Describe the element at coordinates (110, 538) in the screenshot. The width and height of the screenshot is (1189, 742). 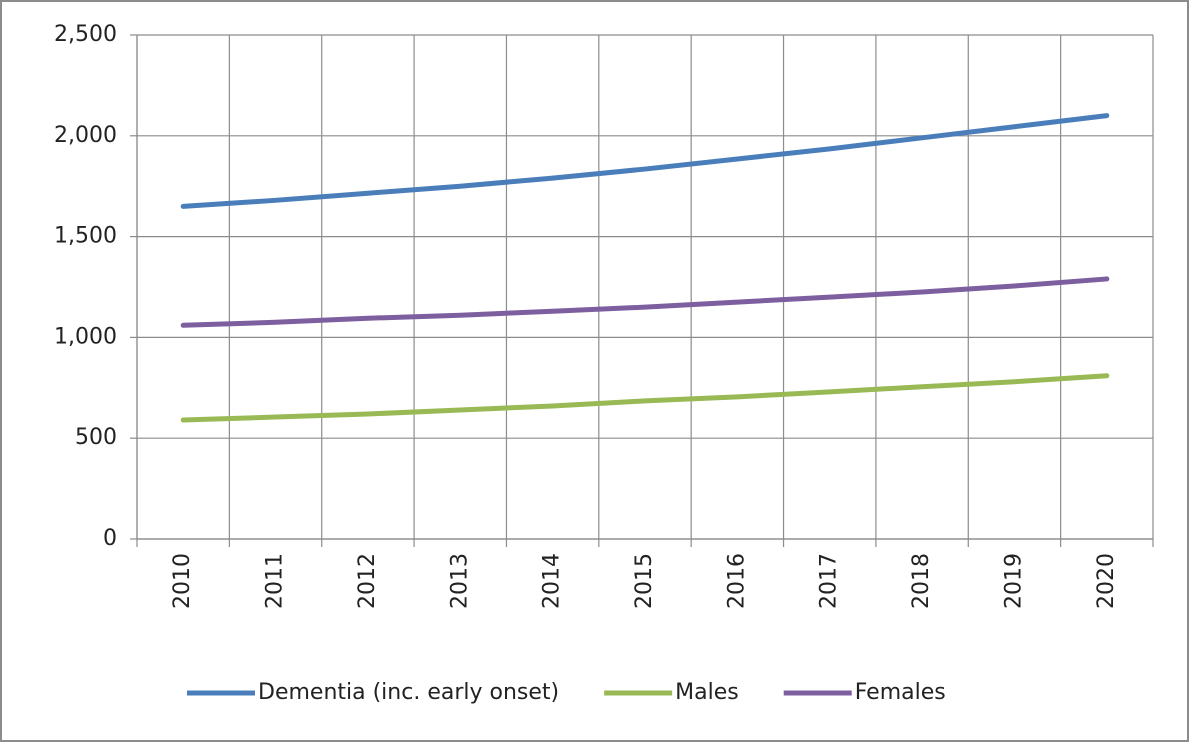
I see `y-tick-label: 0` at that location.